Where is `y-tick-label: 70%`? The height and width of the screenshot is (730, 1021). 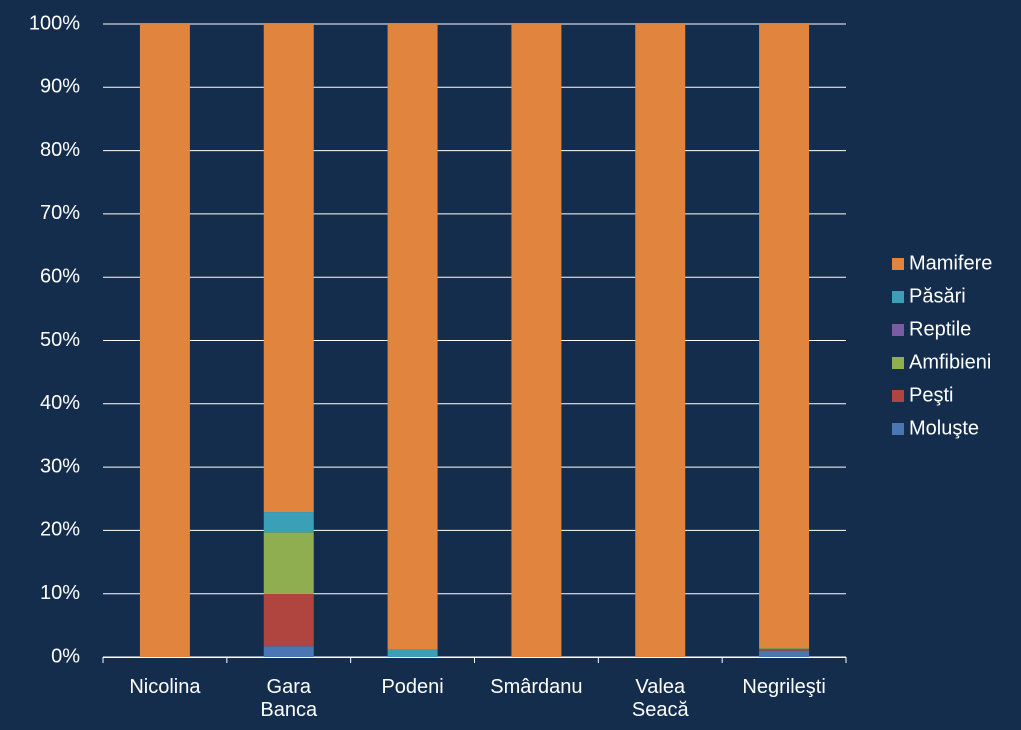
y-tick-label: 70% is located at coordinates (60, 213).